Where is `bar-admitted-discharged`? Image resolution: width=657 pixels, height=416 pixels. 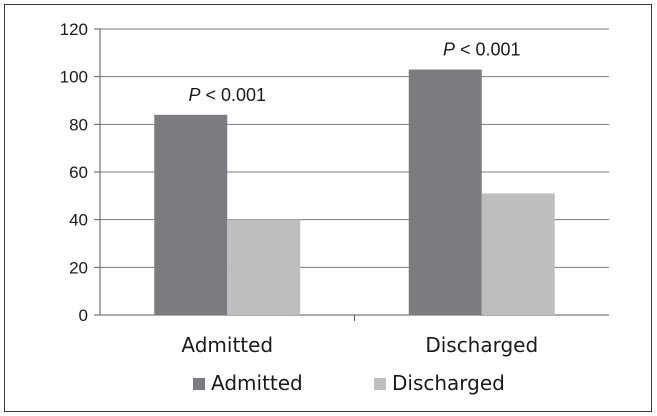 bar-admitted-discharged is located at coordinates (445, 192).